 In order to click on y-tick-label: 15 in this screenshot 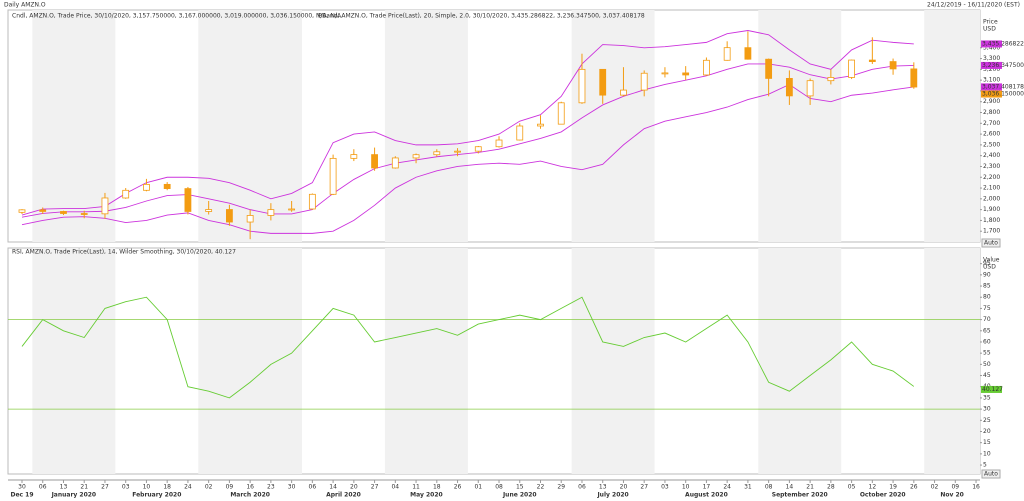, I will do `click(987, 442)`.